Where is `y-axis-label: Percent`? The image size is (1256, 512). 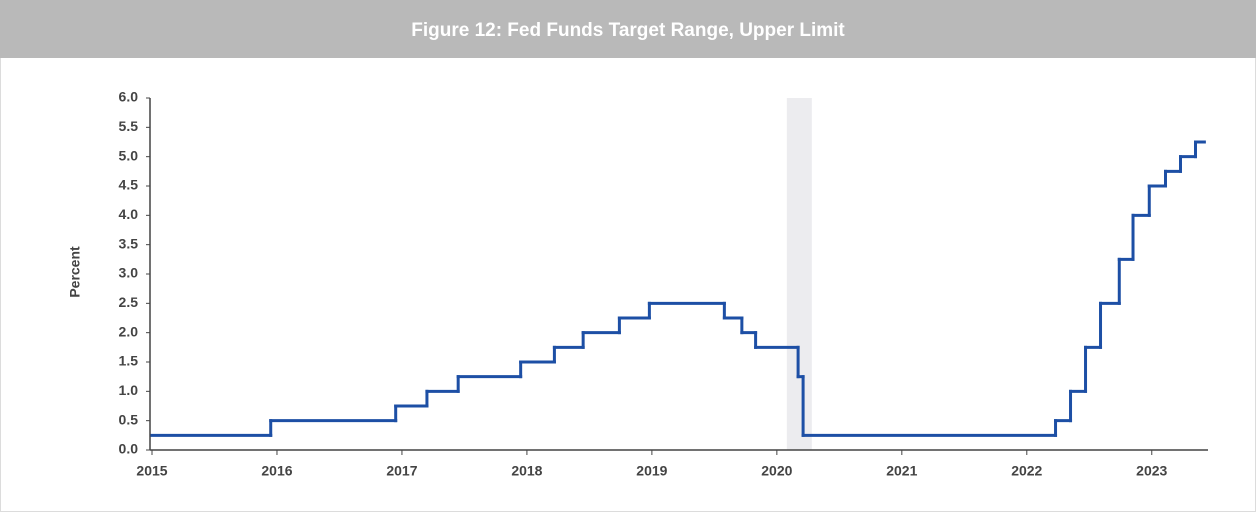
y-axis-label: Percent is located at coordinates (75, 272).